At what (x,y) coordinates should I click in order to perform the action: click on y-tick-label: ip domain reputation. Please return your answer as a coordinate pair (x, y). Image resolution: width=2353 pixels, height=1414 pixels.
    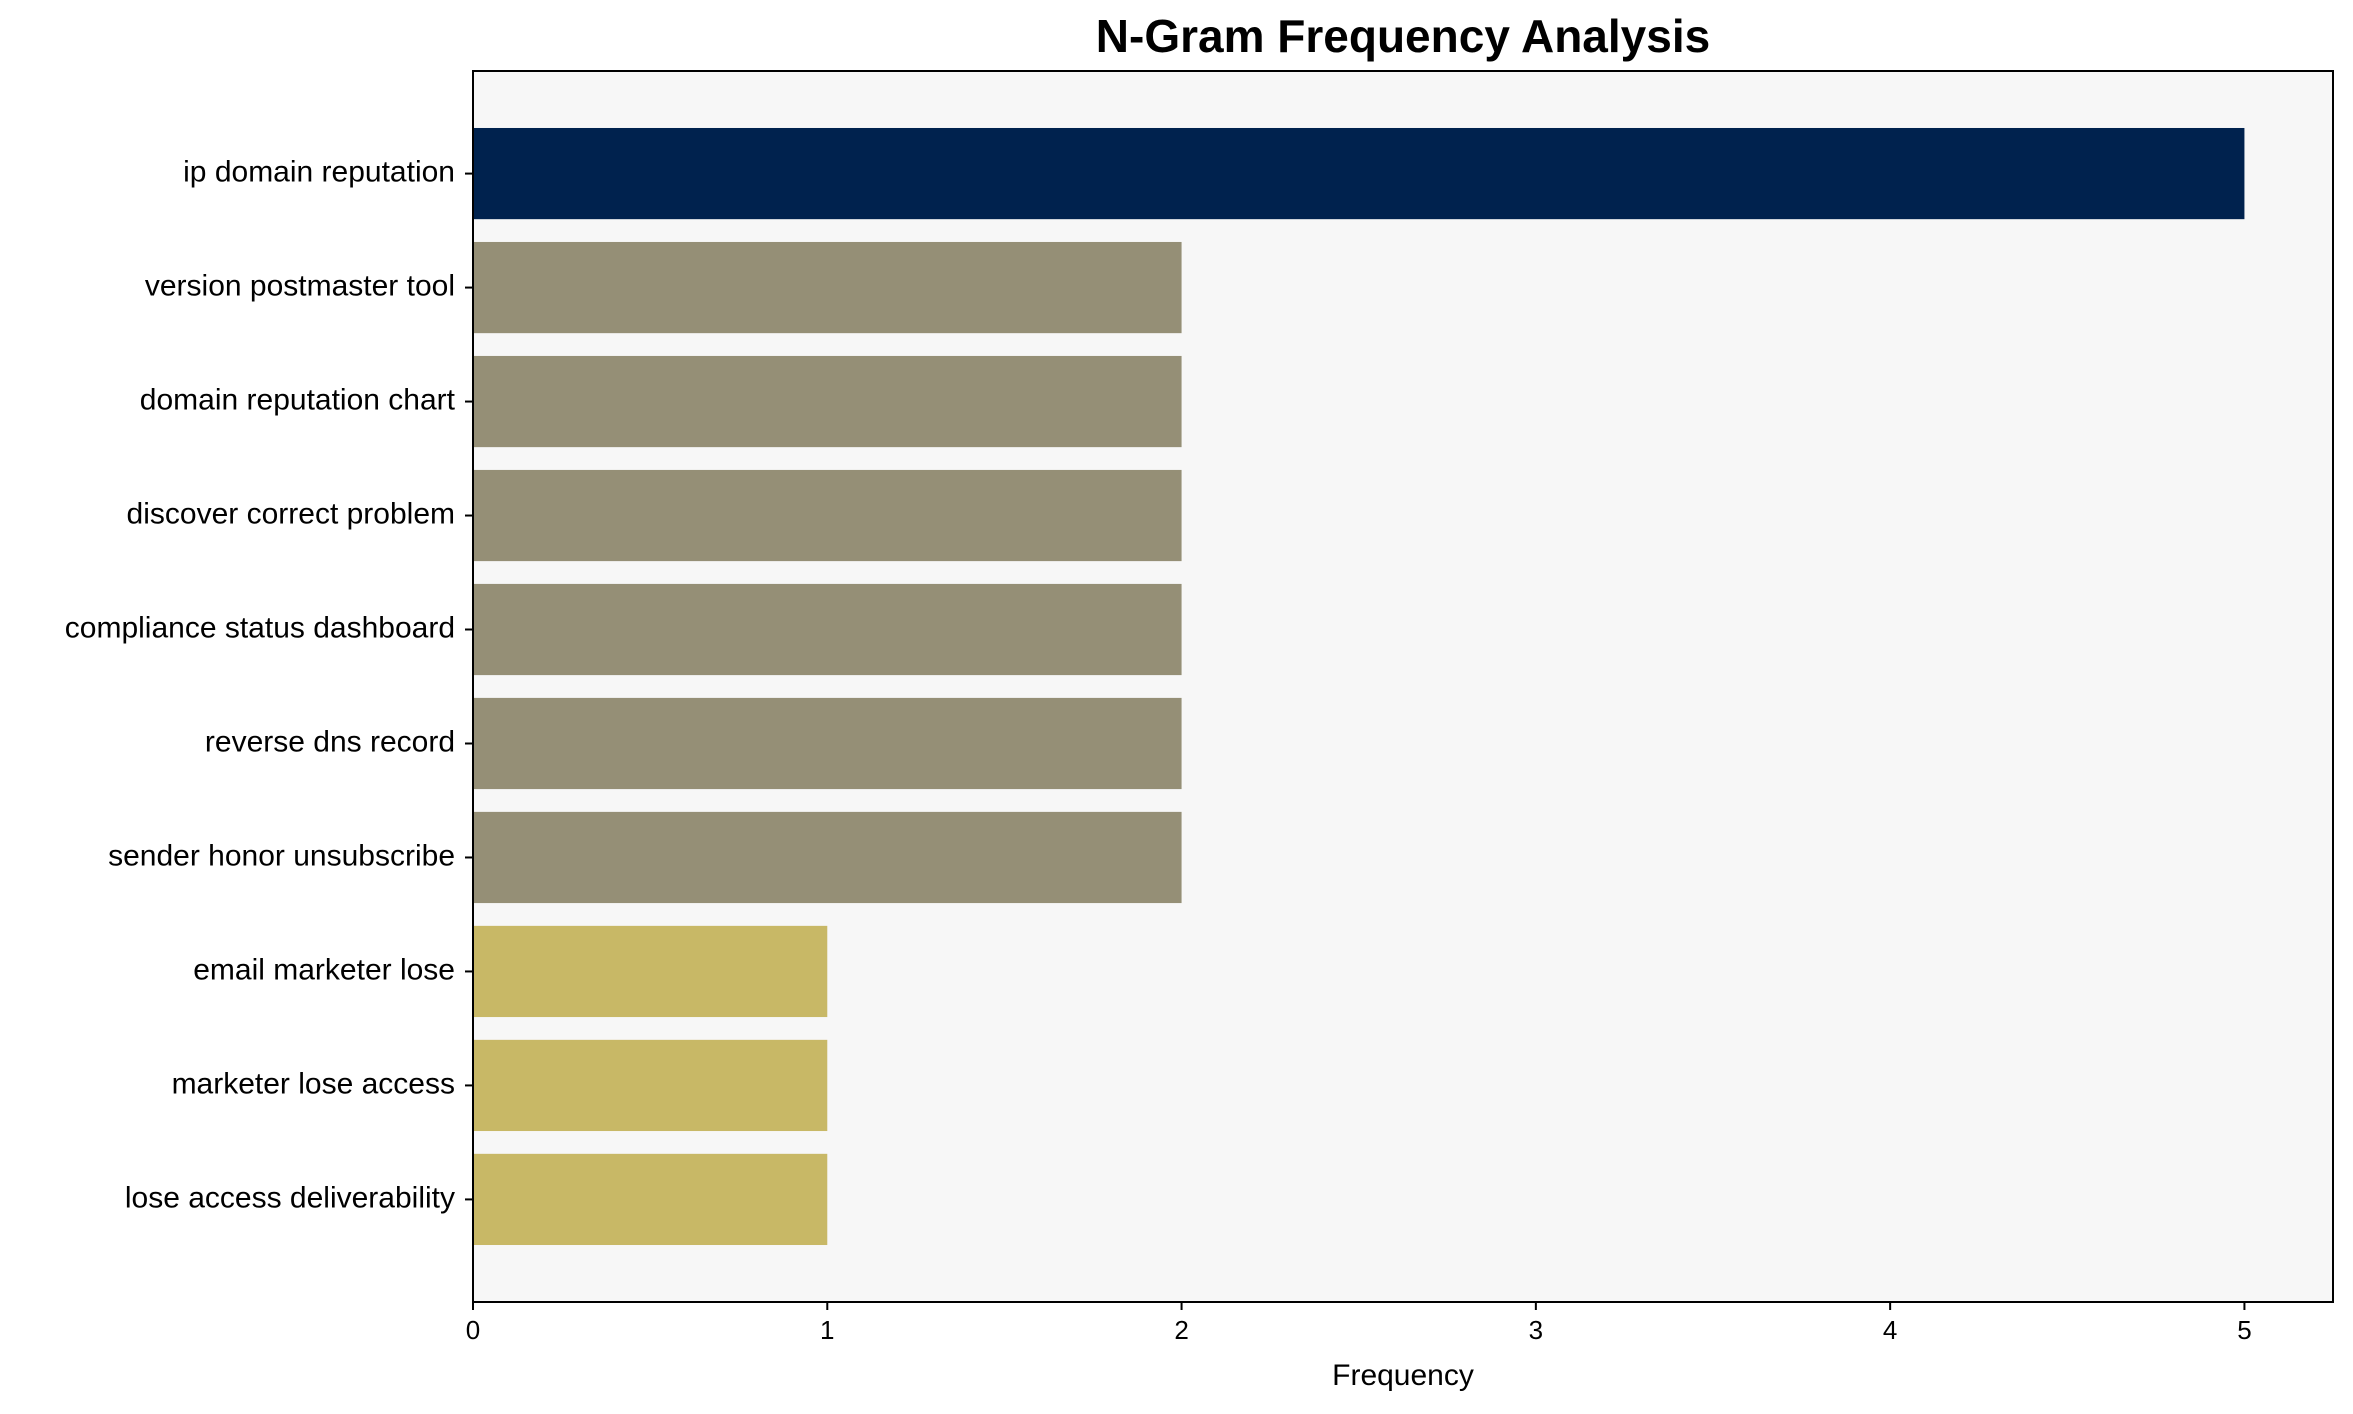
    Looking at the image, I should click on (319, 172).